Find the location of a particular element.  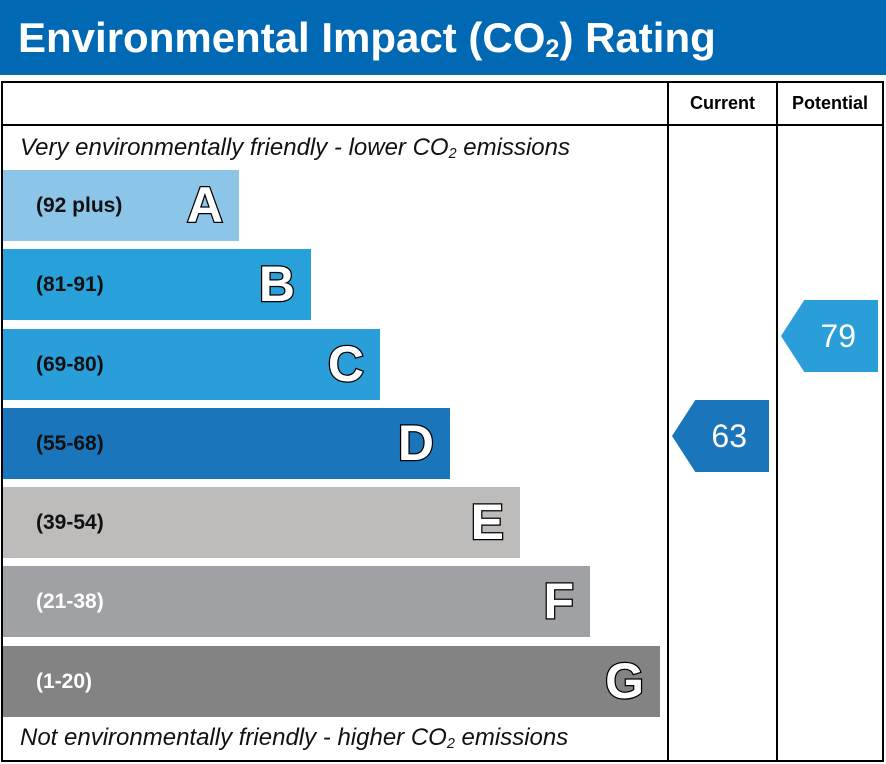

band-range: (81-91) is located at coordinates (70, 284).